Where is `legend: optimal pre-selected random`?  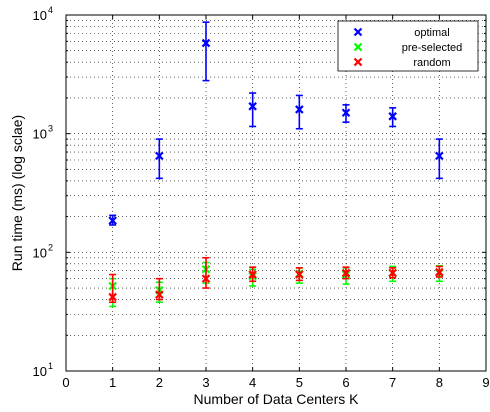
legend: optimal pre-selected random is located at coordinates (408, 46).